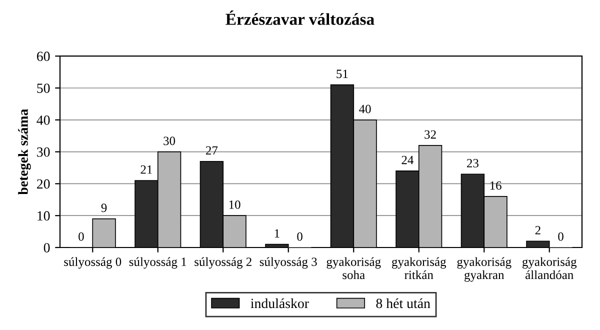 The height and width of the screenshot is (330, 600). What do you see at coordinates (43, 184) in the screenshot?
I see `y-tick-label: 20` at bounding box center [43, 184].